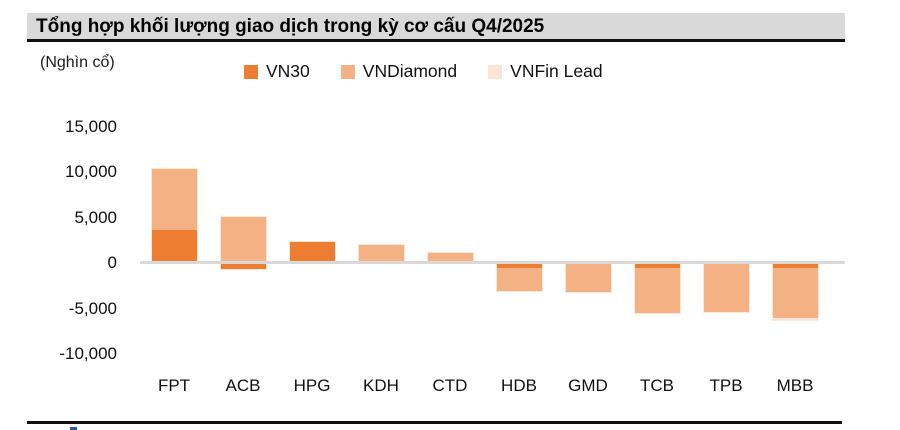 The height and width of the screenshot is (430, 900). I want to click on y-tick-label-10000: 10,000, so click(91, 171).